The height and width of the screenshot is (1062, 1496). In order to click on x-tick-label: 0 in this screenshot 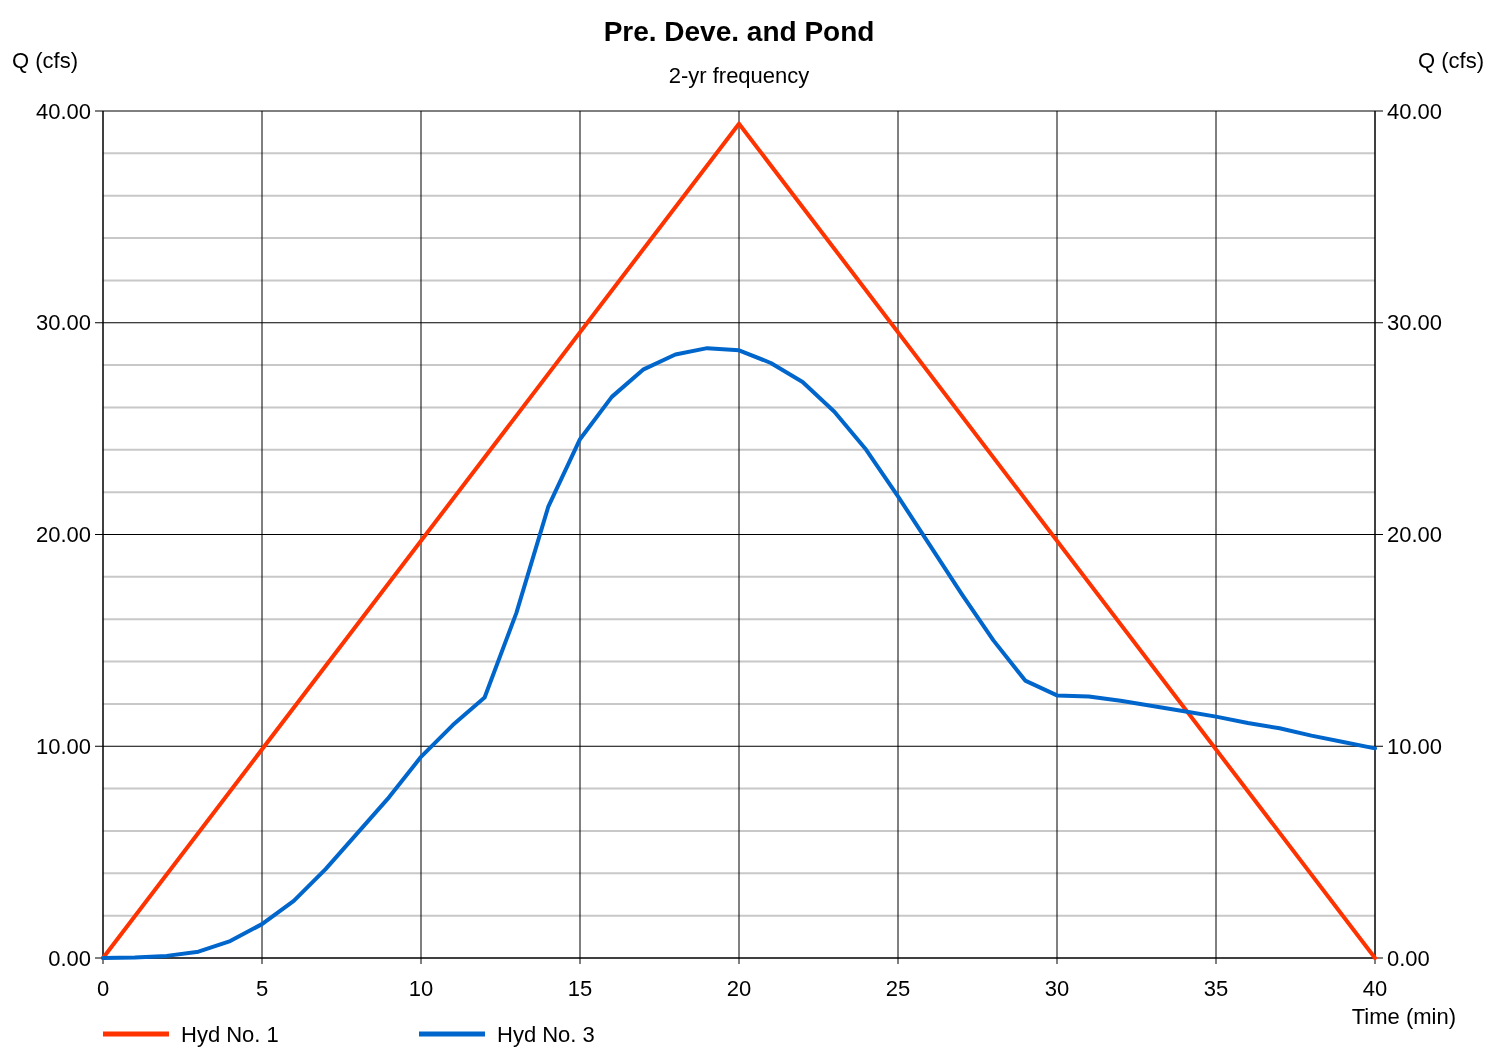, I will do `click(103, 988)`.